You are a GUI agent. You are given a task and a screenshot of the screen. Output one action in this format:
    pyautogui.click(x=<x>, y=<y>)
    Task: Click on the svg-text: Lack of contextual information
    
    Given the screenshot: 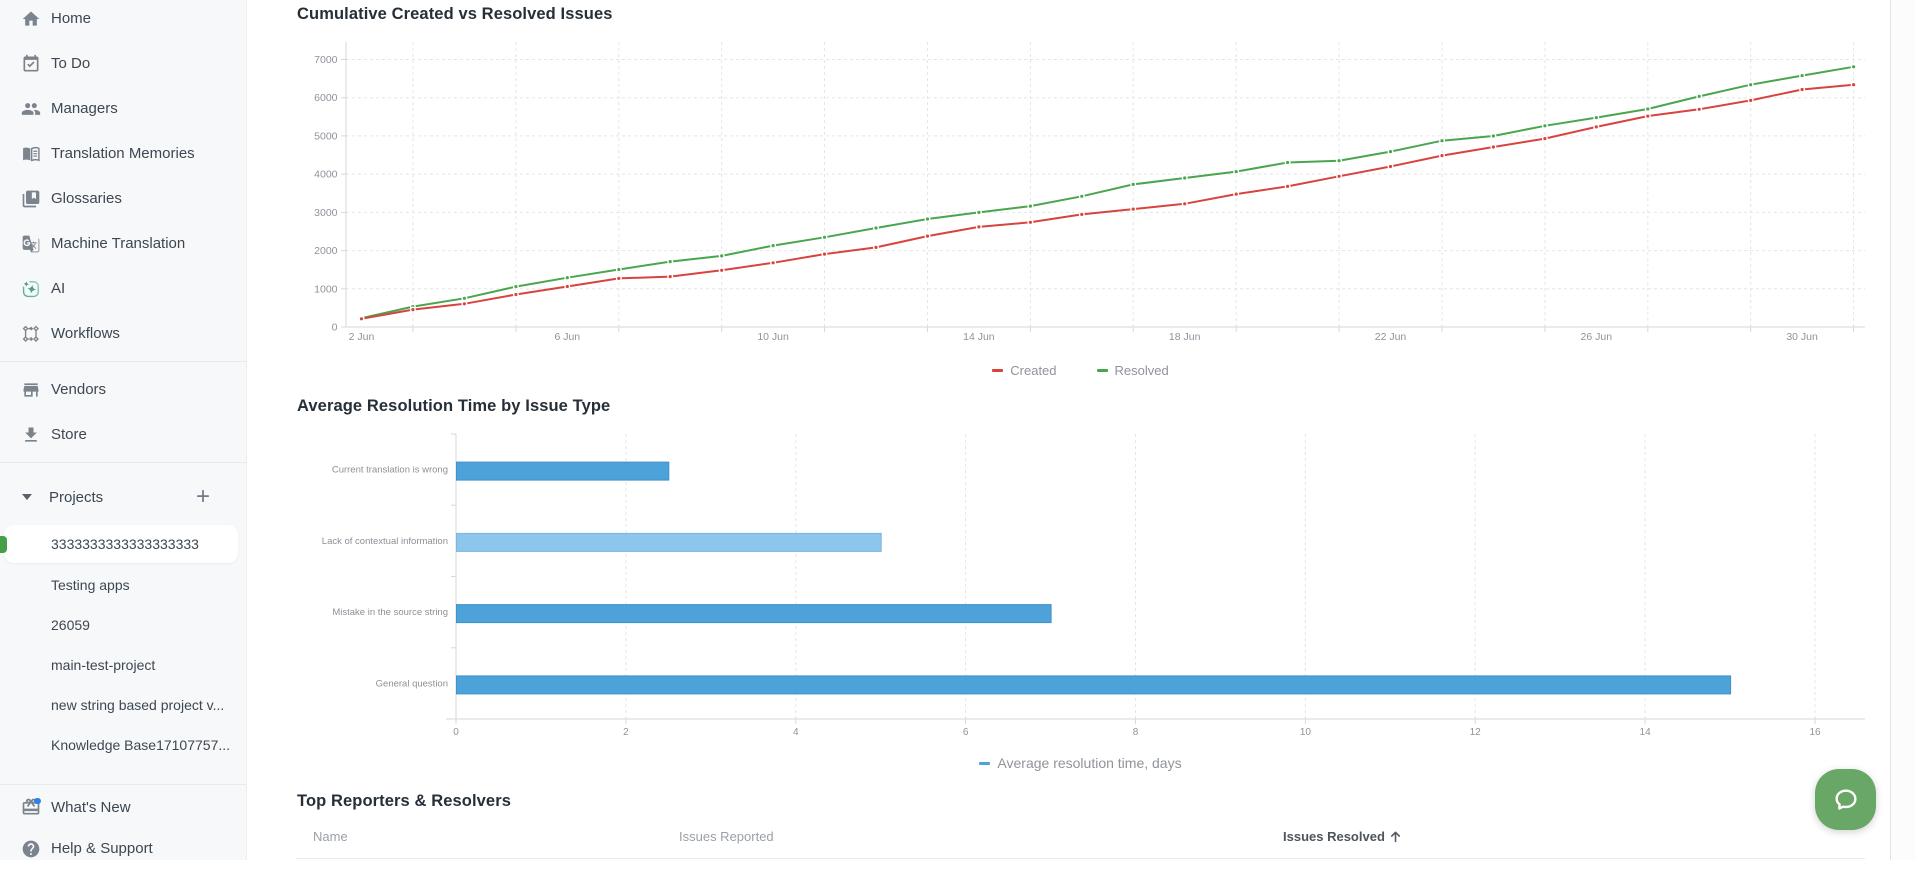 What is the action you would take?
    pyautogui.click(x=385, y=541)
    